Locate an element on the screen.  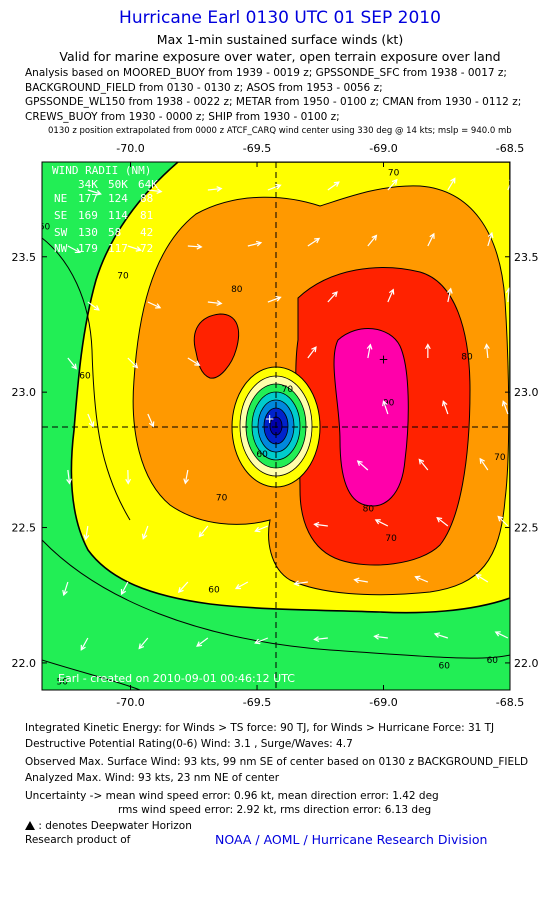
wind-band-magenta is located at coordinates (371, 417).